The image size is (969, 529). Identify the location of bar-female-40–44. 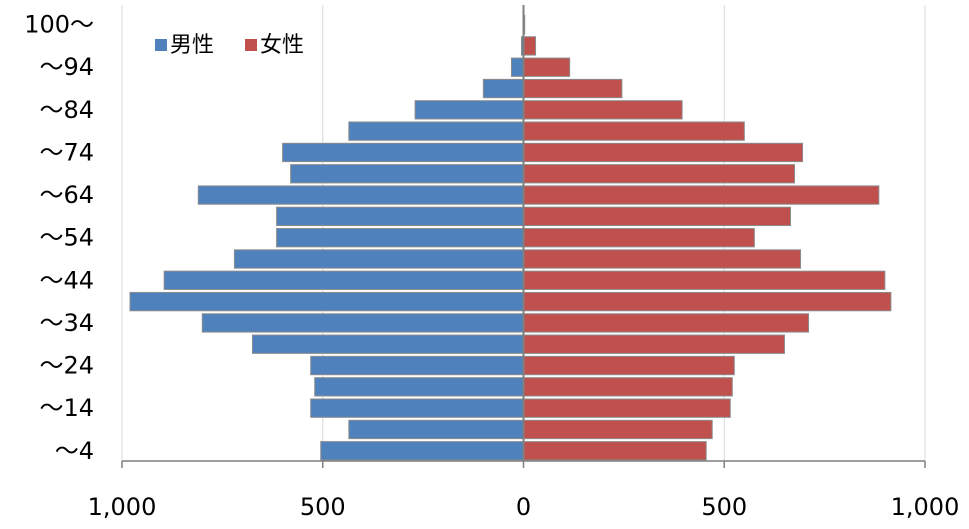
(704, 280).